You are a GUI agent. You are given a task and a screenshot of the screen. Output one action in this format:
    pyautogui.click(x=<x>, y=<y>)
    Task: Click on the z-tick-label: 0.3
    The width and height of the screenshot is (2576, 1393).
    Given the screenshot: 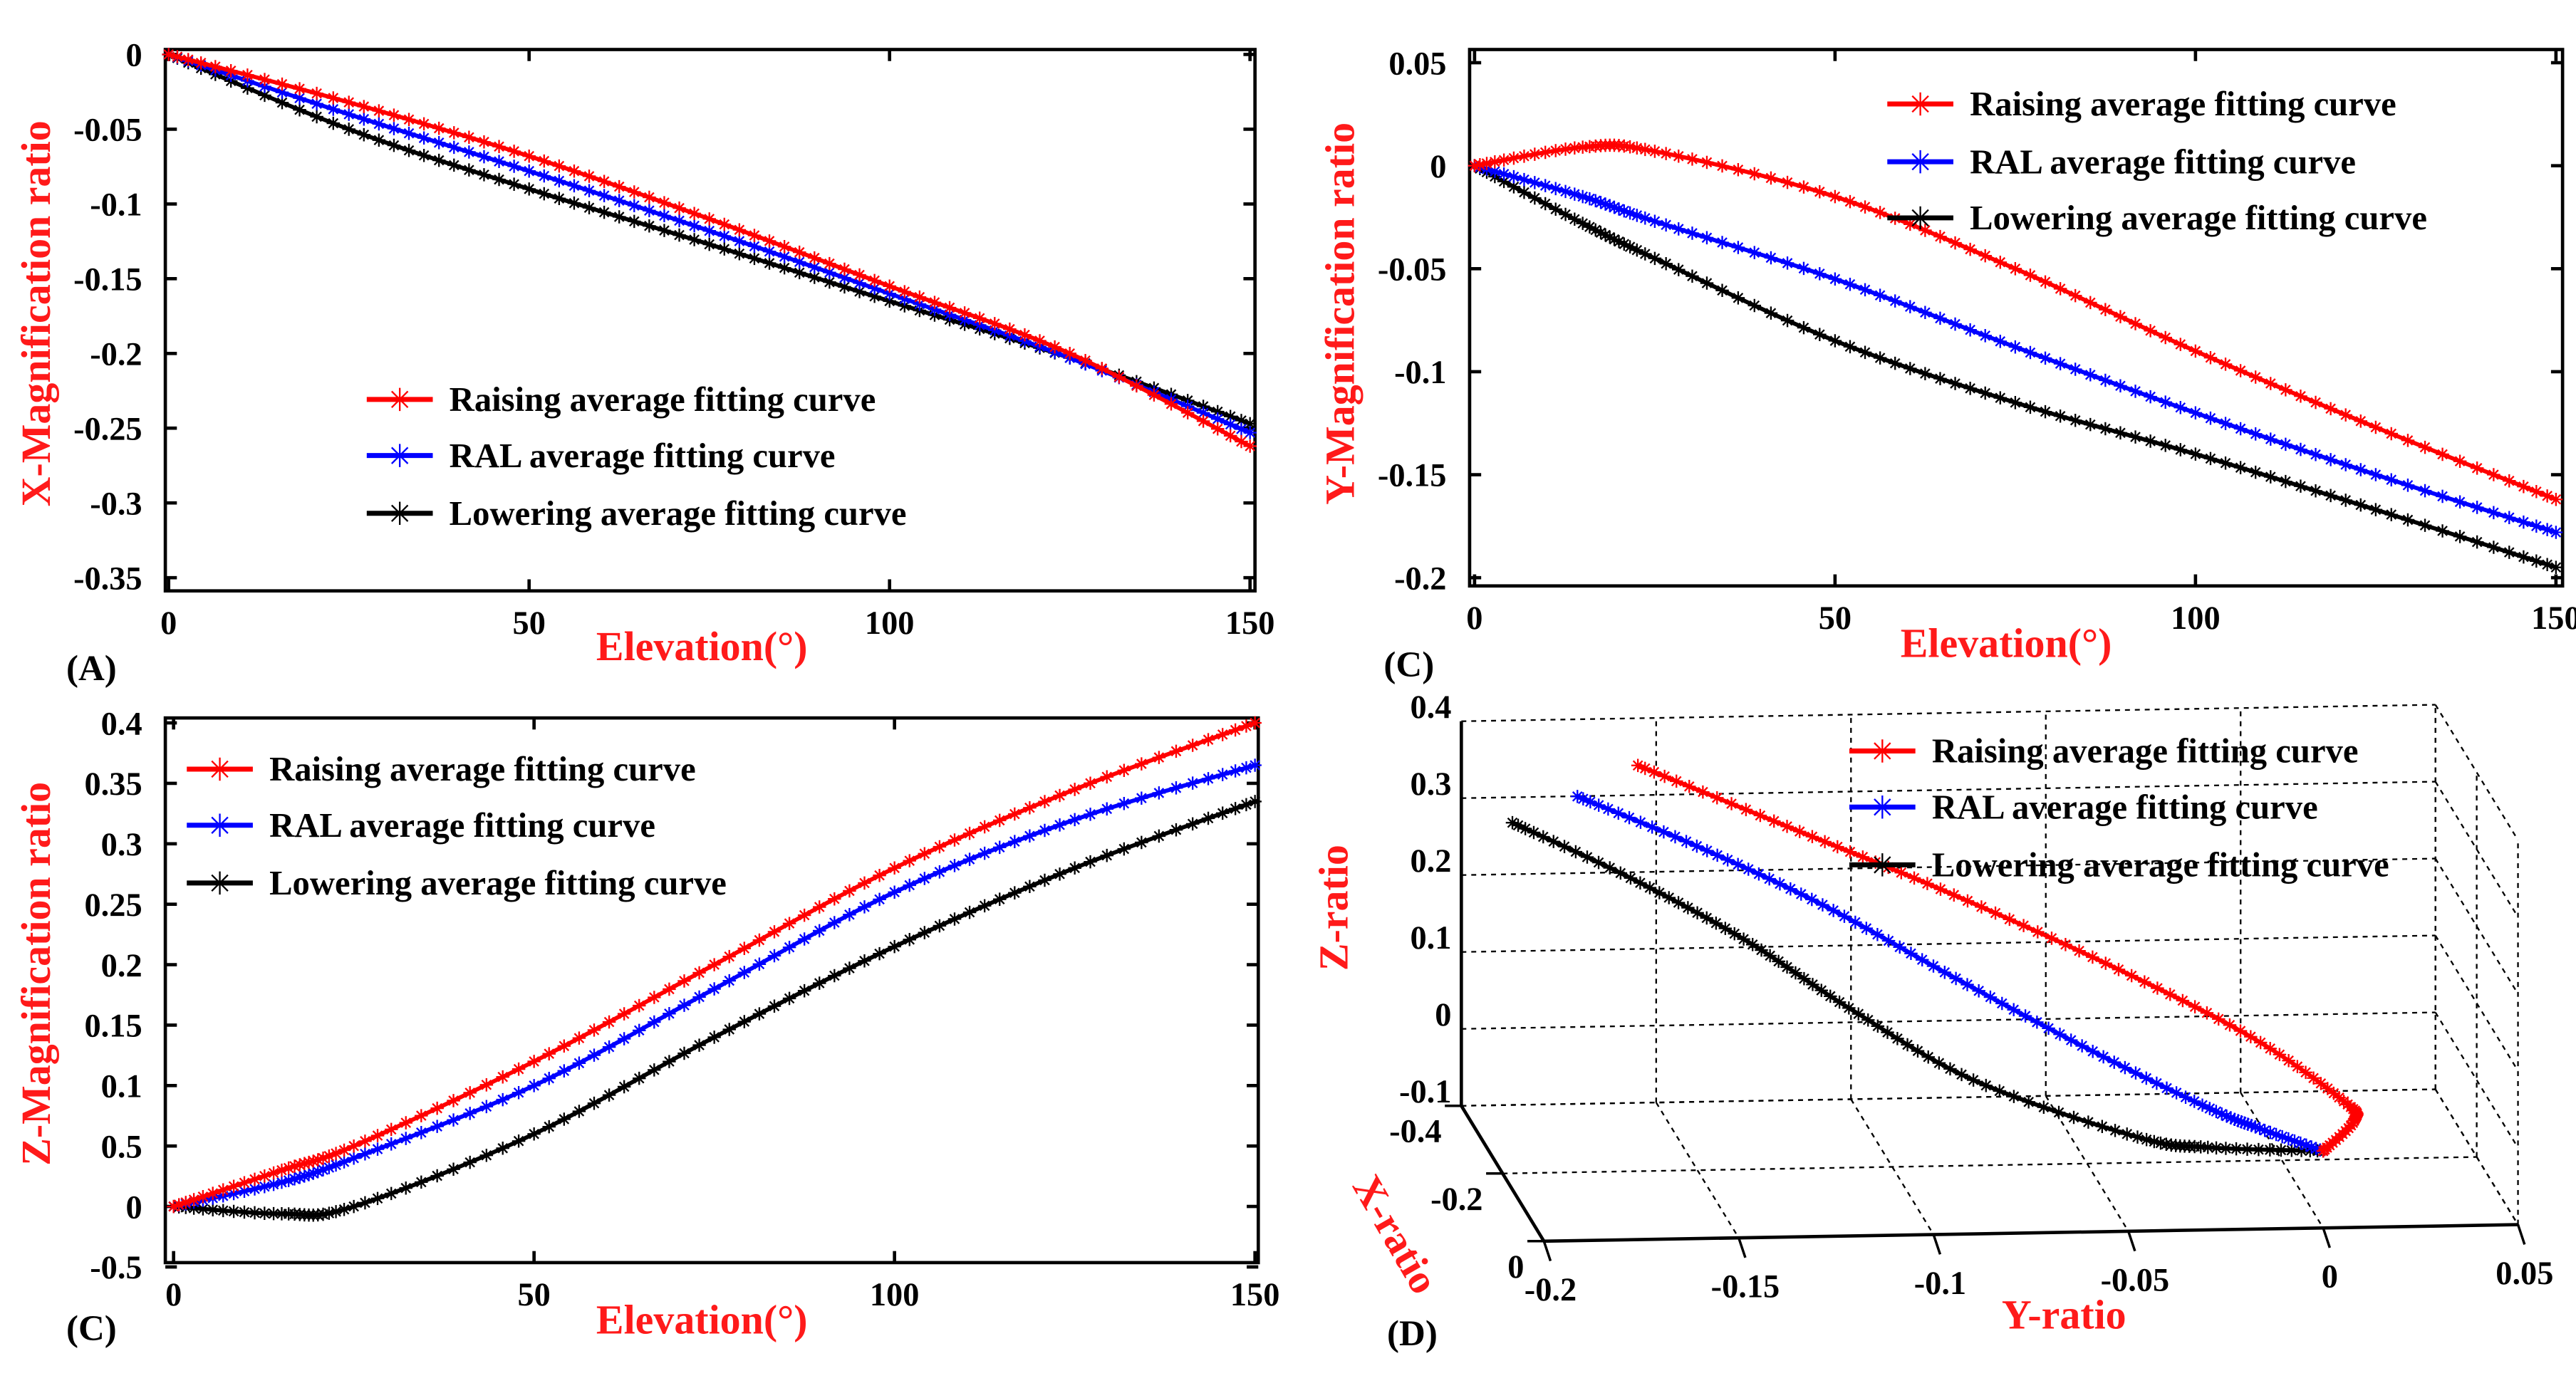 What is the action you would take?
    pyautogui.click(x=1430, y=784)
    